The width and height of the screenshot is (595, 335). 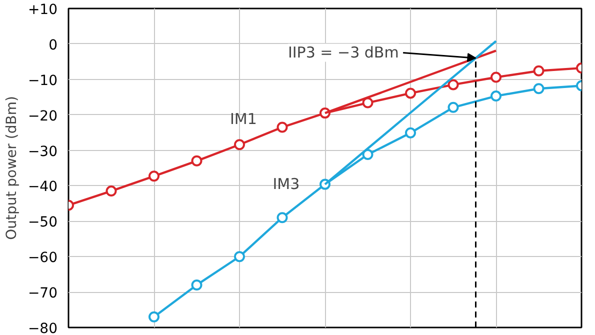 I want to click on annotation: IIP3 = −3 dBm, so click(x=343, y=53).